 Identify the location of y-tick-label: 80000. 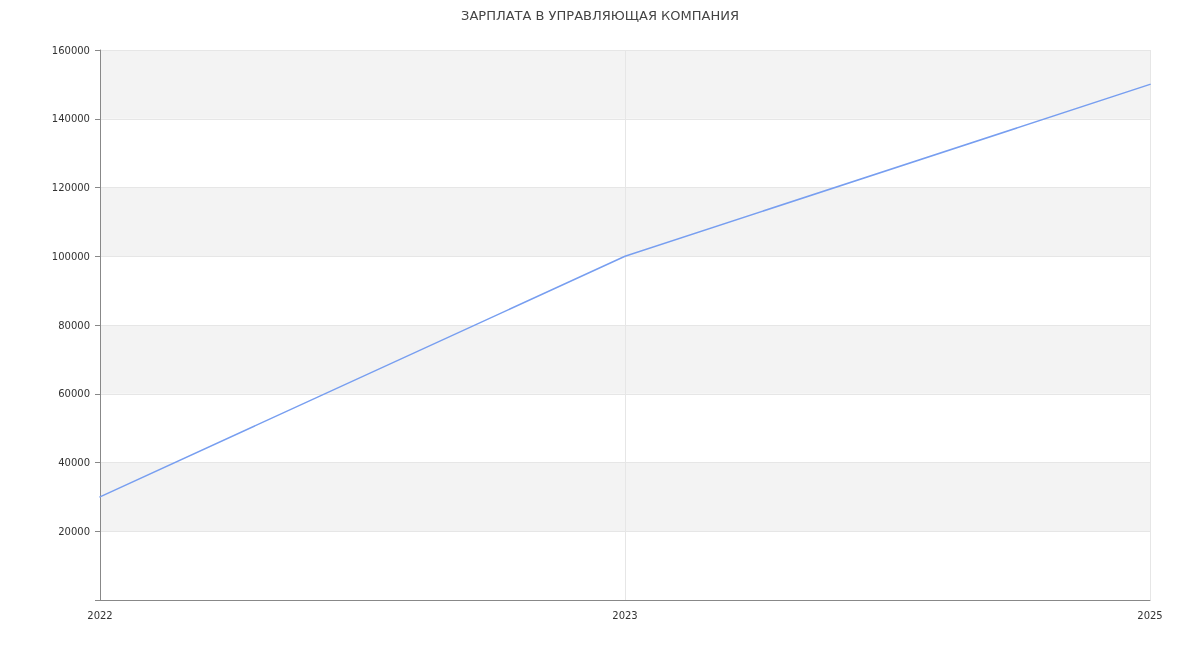
(74, 325).